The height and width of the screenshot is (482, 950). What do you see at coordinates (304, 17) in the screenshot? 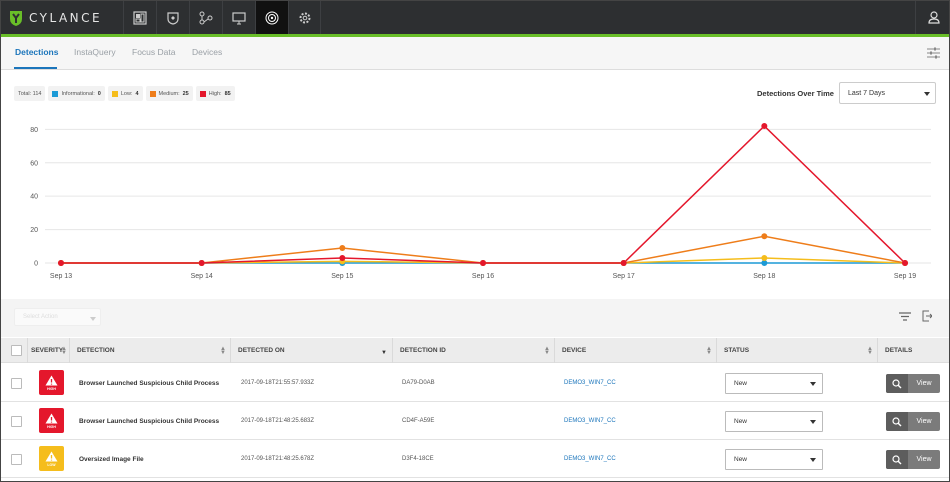
I see `nav-settings-button` at bounding box center [304, 17].